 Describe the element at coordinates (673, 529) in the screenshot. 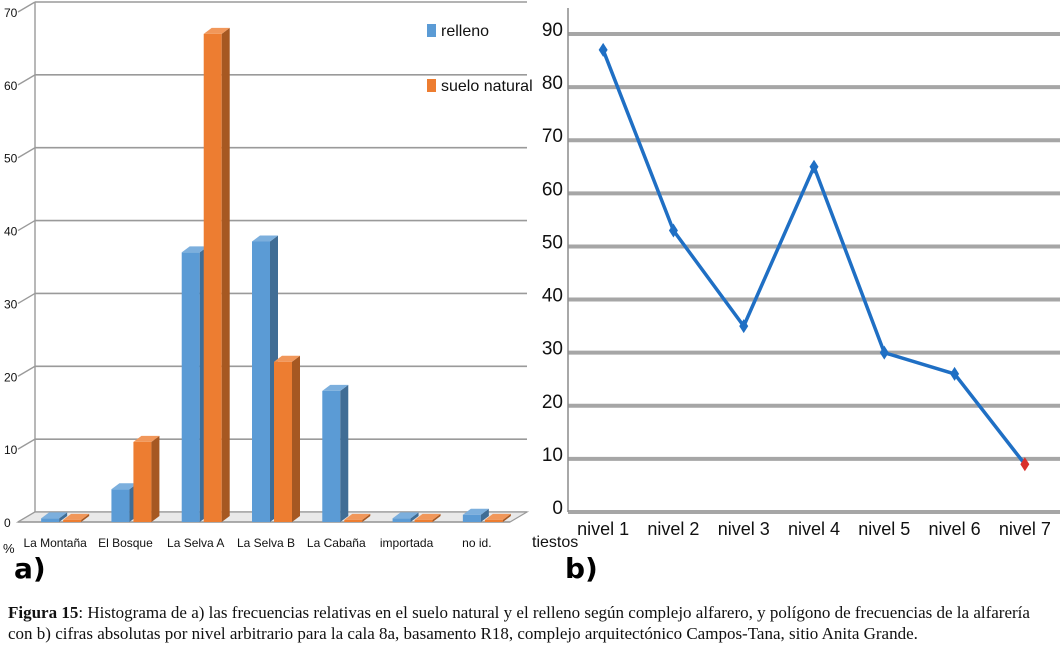

I see `x-tick-label-b: nivel 2` at that location.